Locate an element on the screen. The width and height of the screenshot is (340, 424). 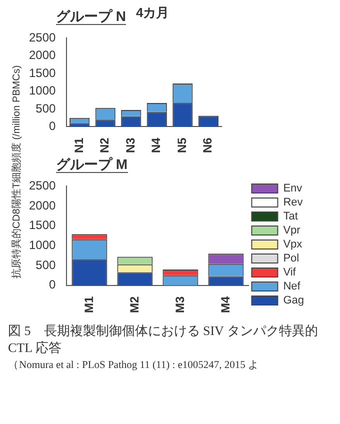
chart-title: グループ M is located at coordinates (92, 164).